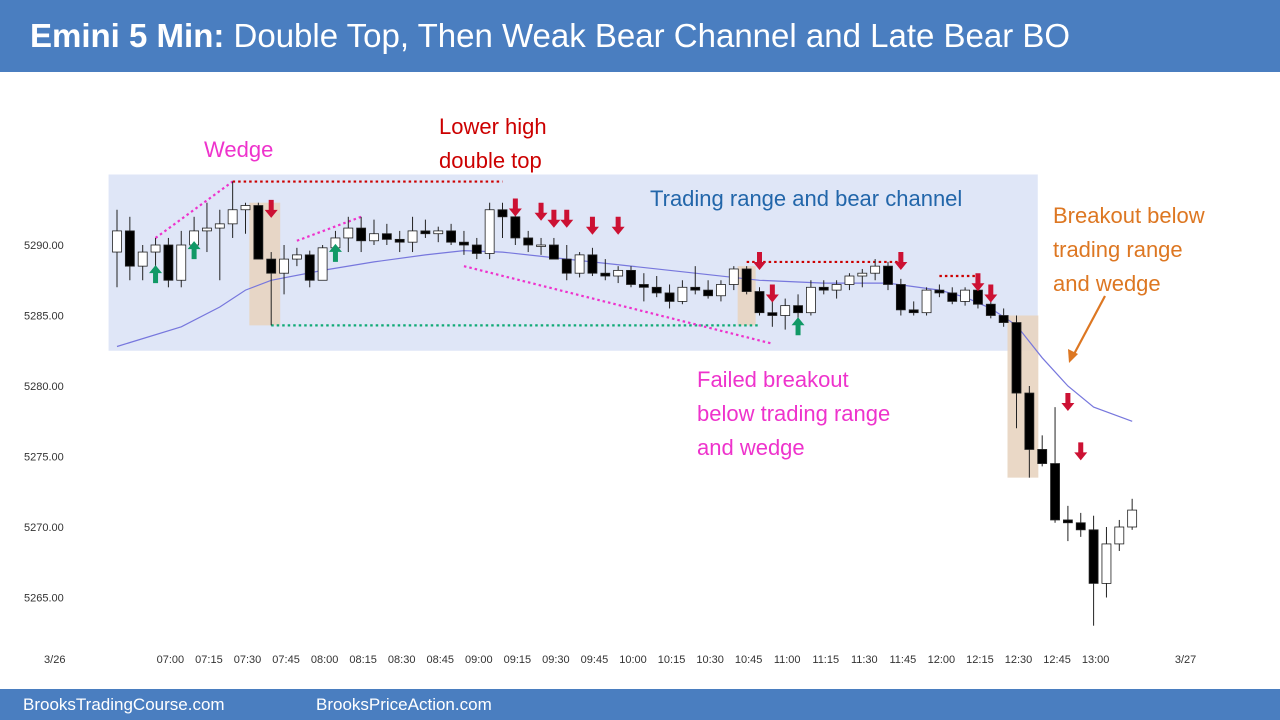  What do you see at coordinates (825, 660) in the screenshot?
I see `x-tick-label: 11:15` at bounding box center [825, 660].